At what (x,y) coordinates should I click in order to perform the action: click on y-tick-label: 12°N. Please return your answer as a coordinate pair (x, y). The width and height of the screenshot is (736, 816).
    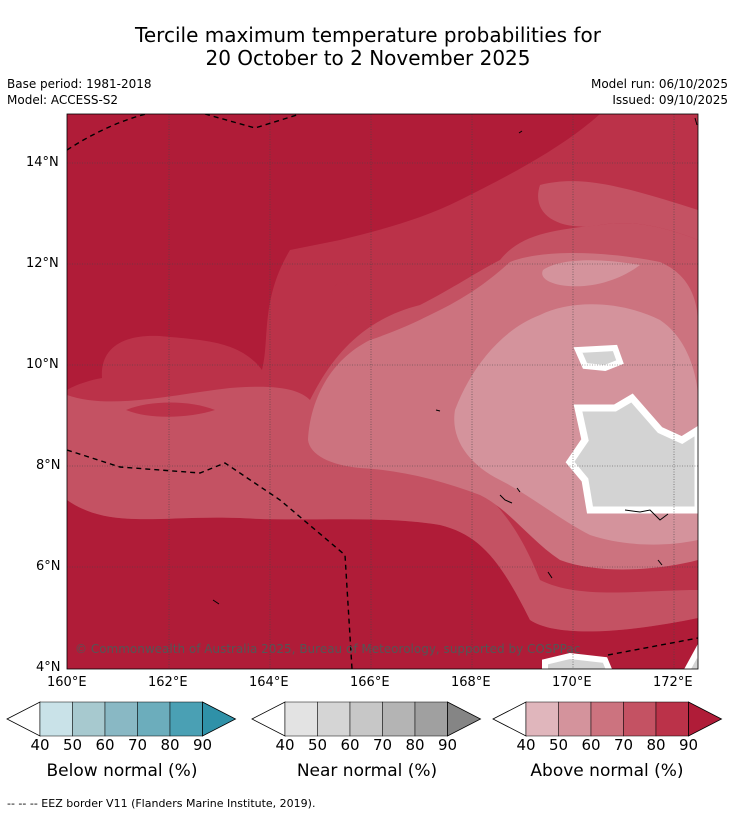
    Looking at the image, I should click on (42, 263).